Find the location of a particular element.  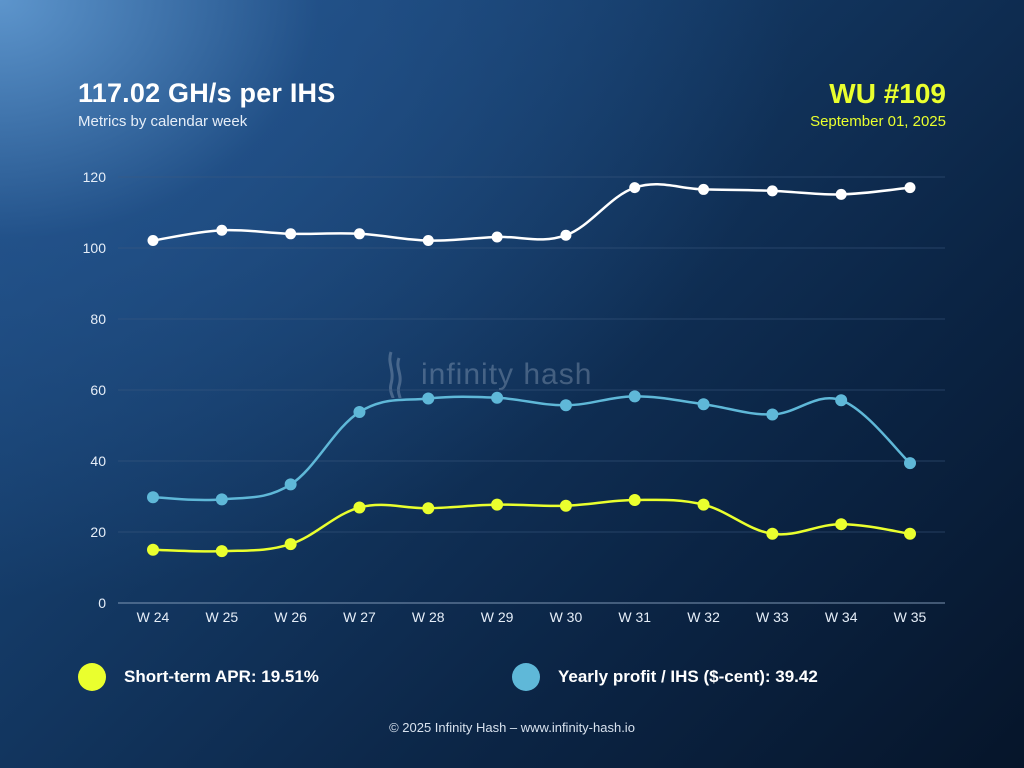

legend-profit-label: Yearly profit / IHS ($-cent): 39.42 is located at coordinates (688, 676).